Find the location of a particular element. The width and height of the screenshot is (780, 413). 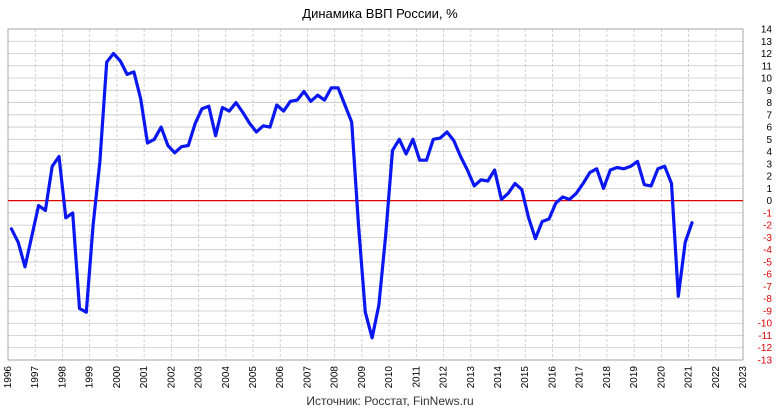

x-tick-label: 2006 is located at coordinates (280, 377).